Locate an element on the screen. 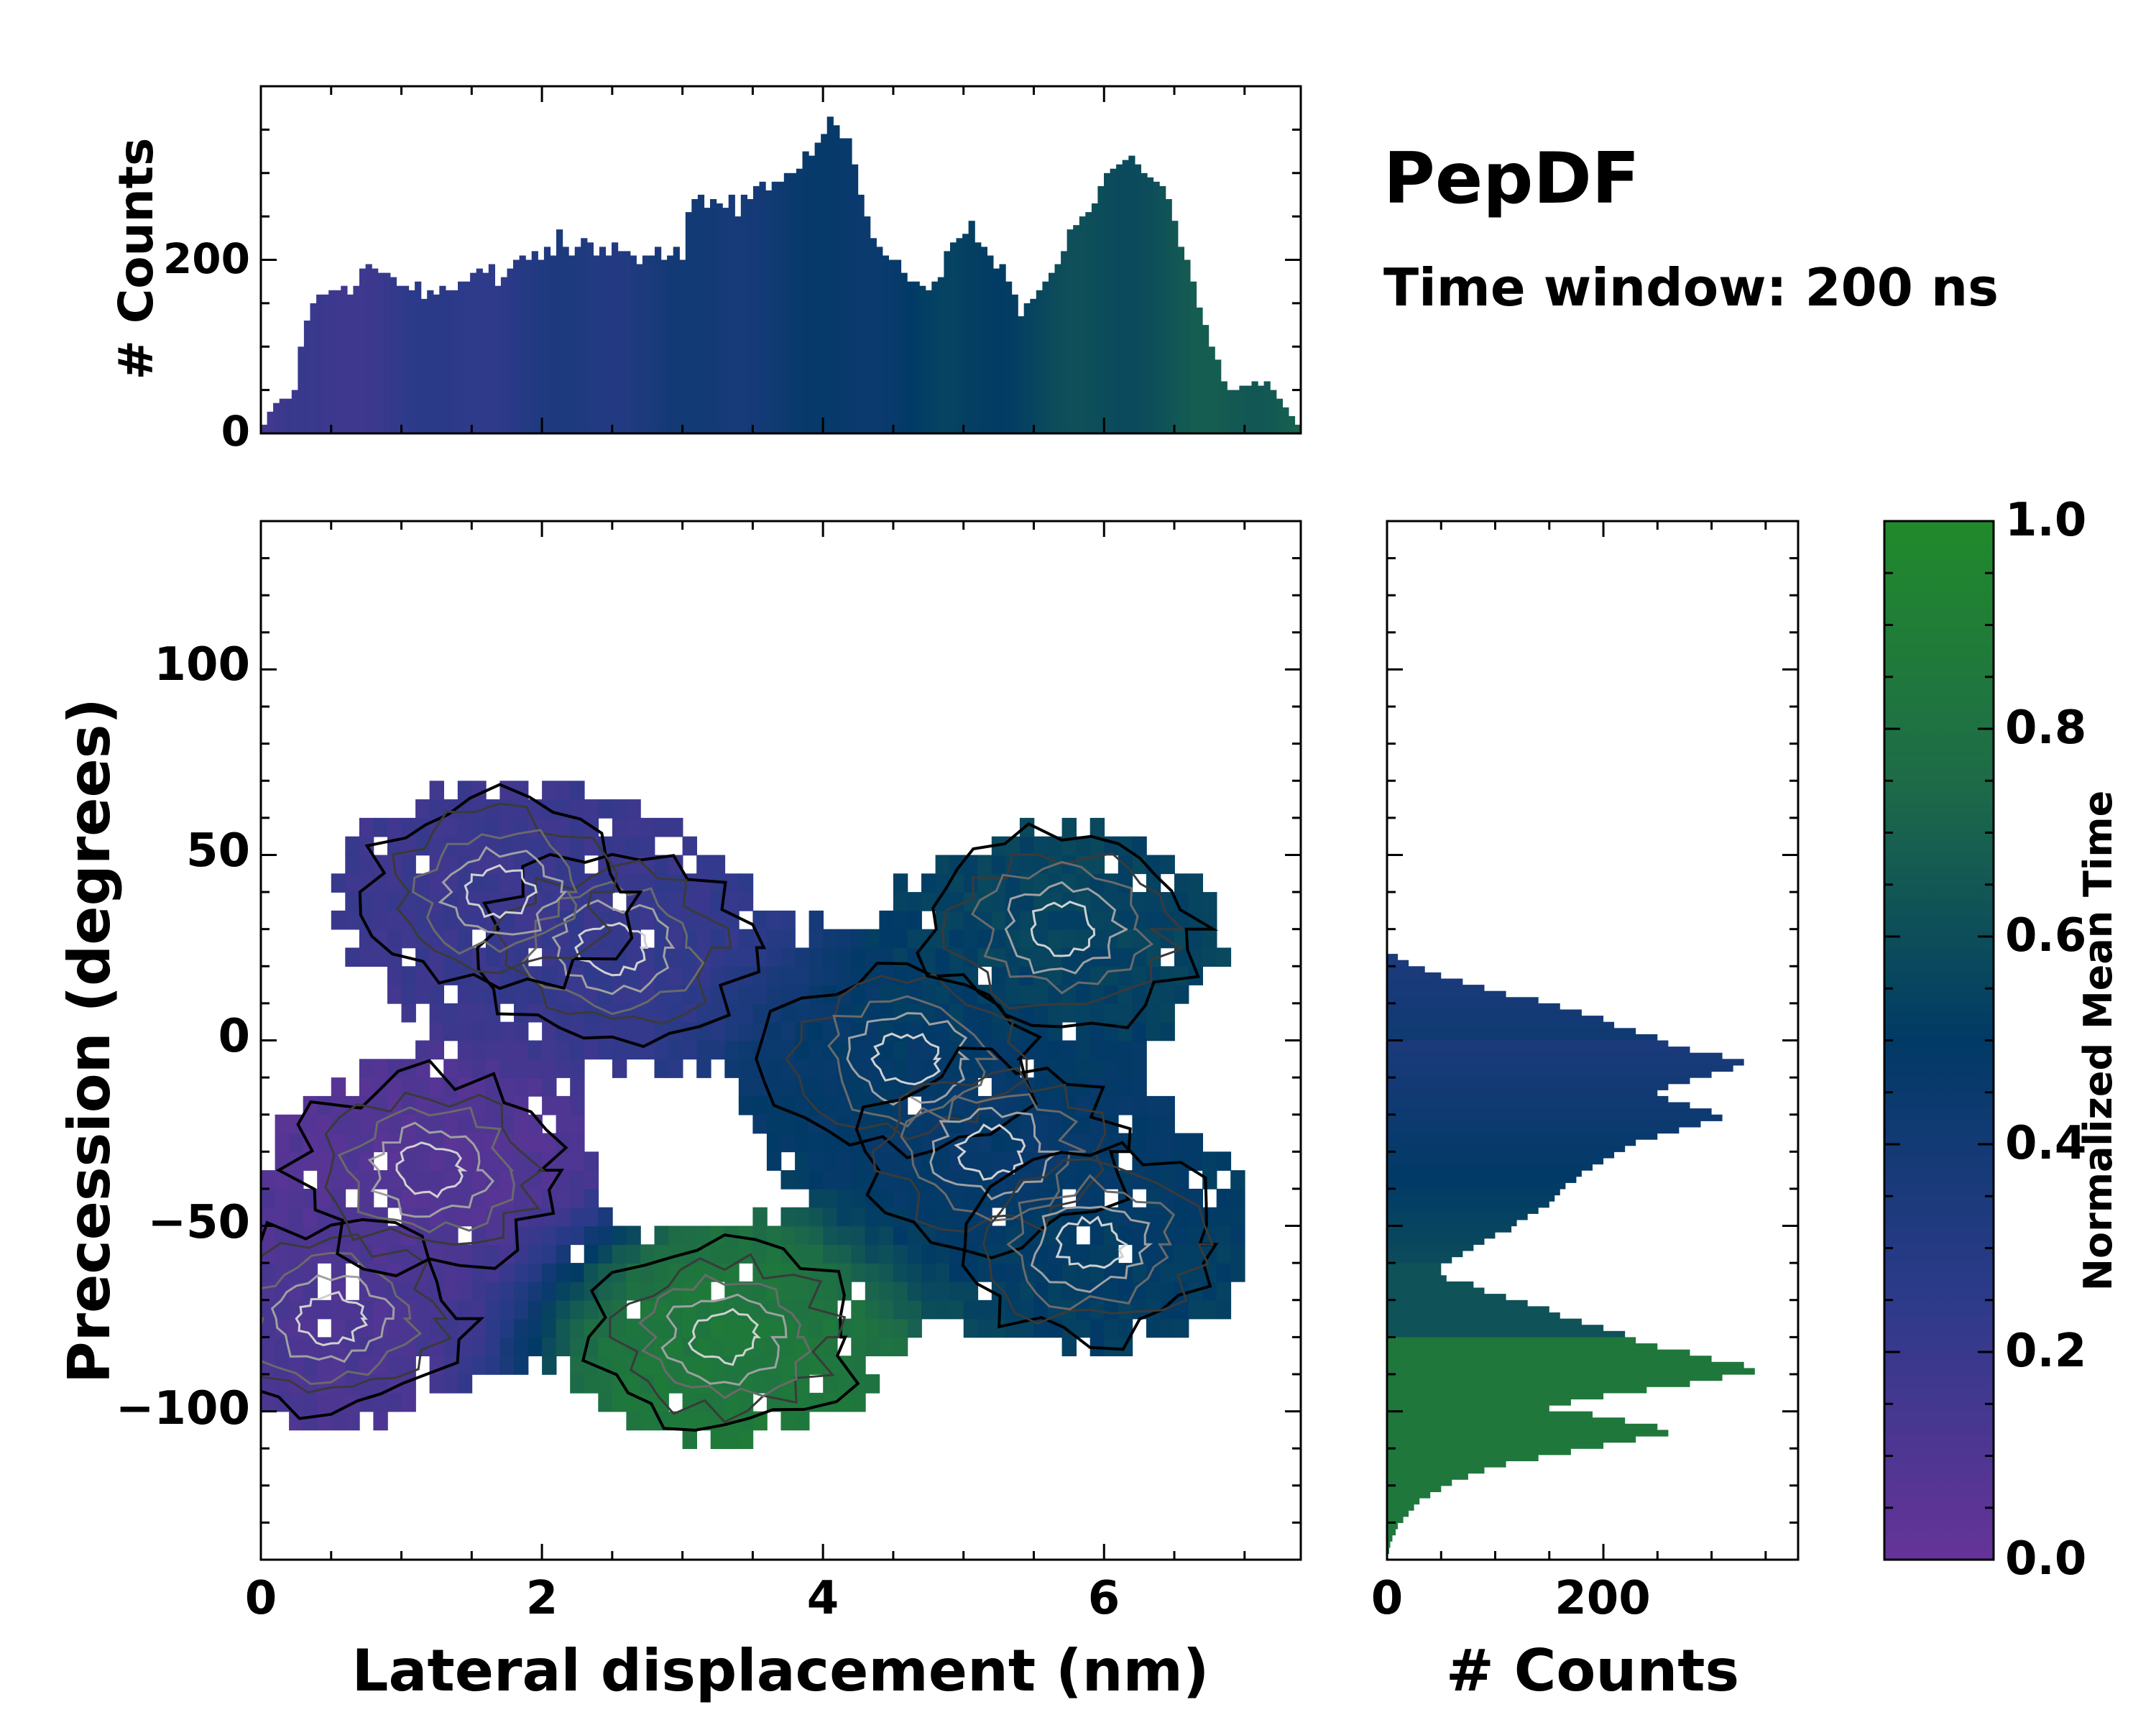 This screenshot has width=2156, height=1725. main-ylabel: Precession (degrees) is located at coordinates (90, 1041).